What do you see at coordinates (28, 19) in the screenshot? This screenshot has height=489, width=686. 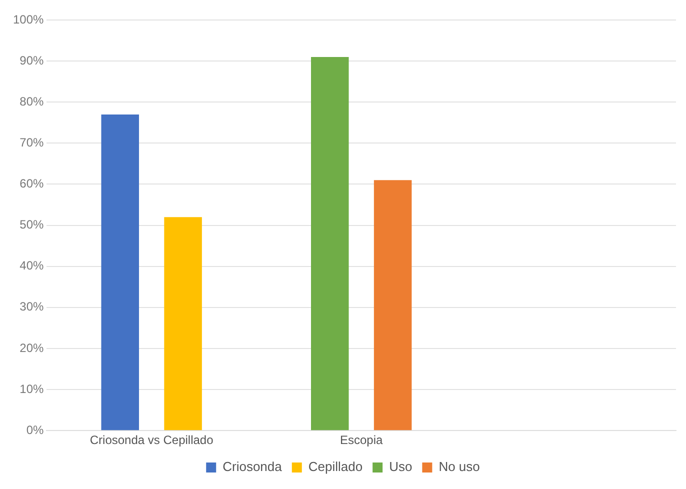 I see `y-tick-label: 100%` at bounding box center [28, 19].